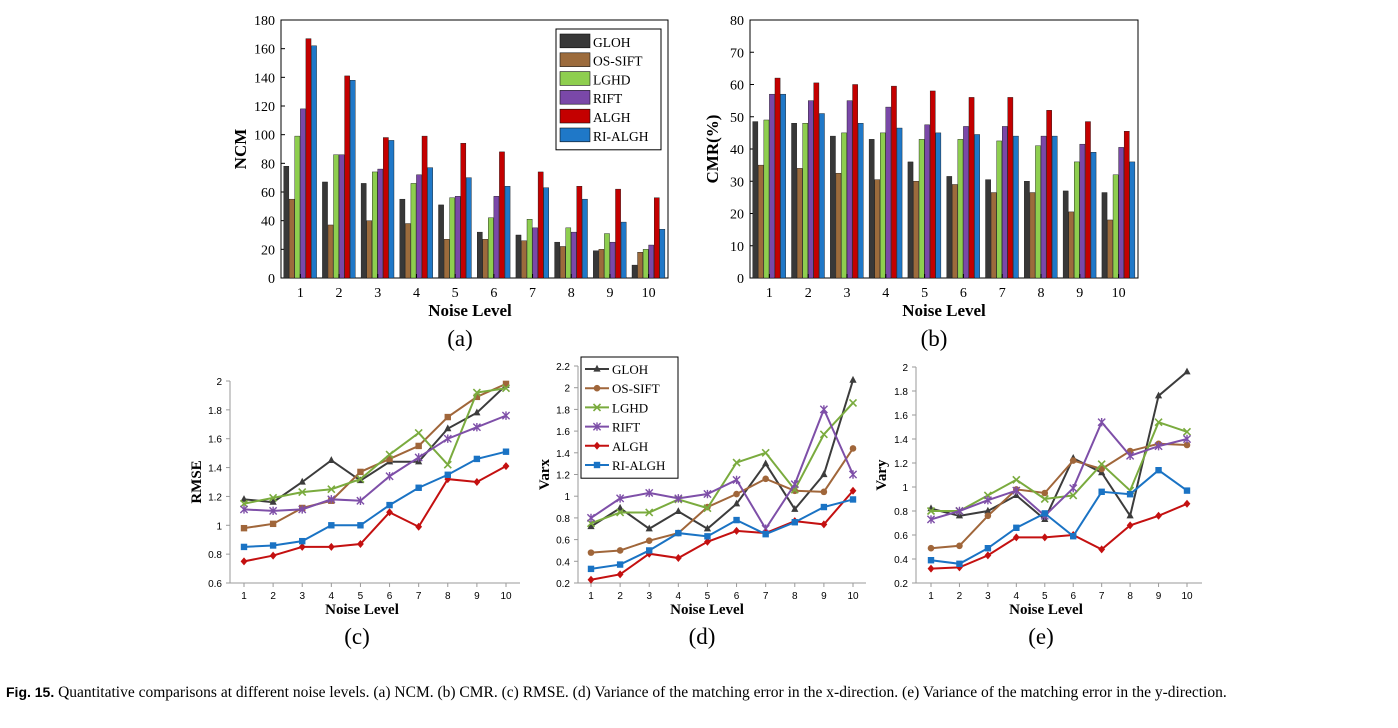 Image resolution: width=1398 pixels, height=728 pixels. Describe the element at coordinates (264, 21) in the screenshot. I see `y-tick-label: 180` at that location.